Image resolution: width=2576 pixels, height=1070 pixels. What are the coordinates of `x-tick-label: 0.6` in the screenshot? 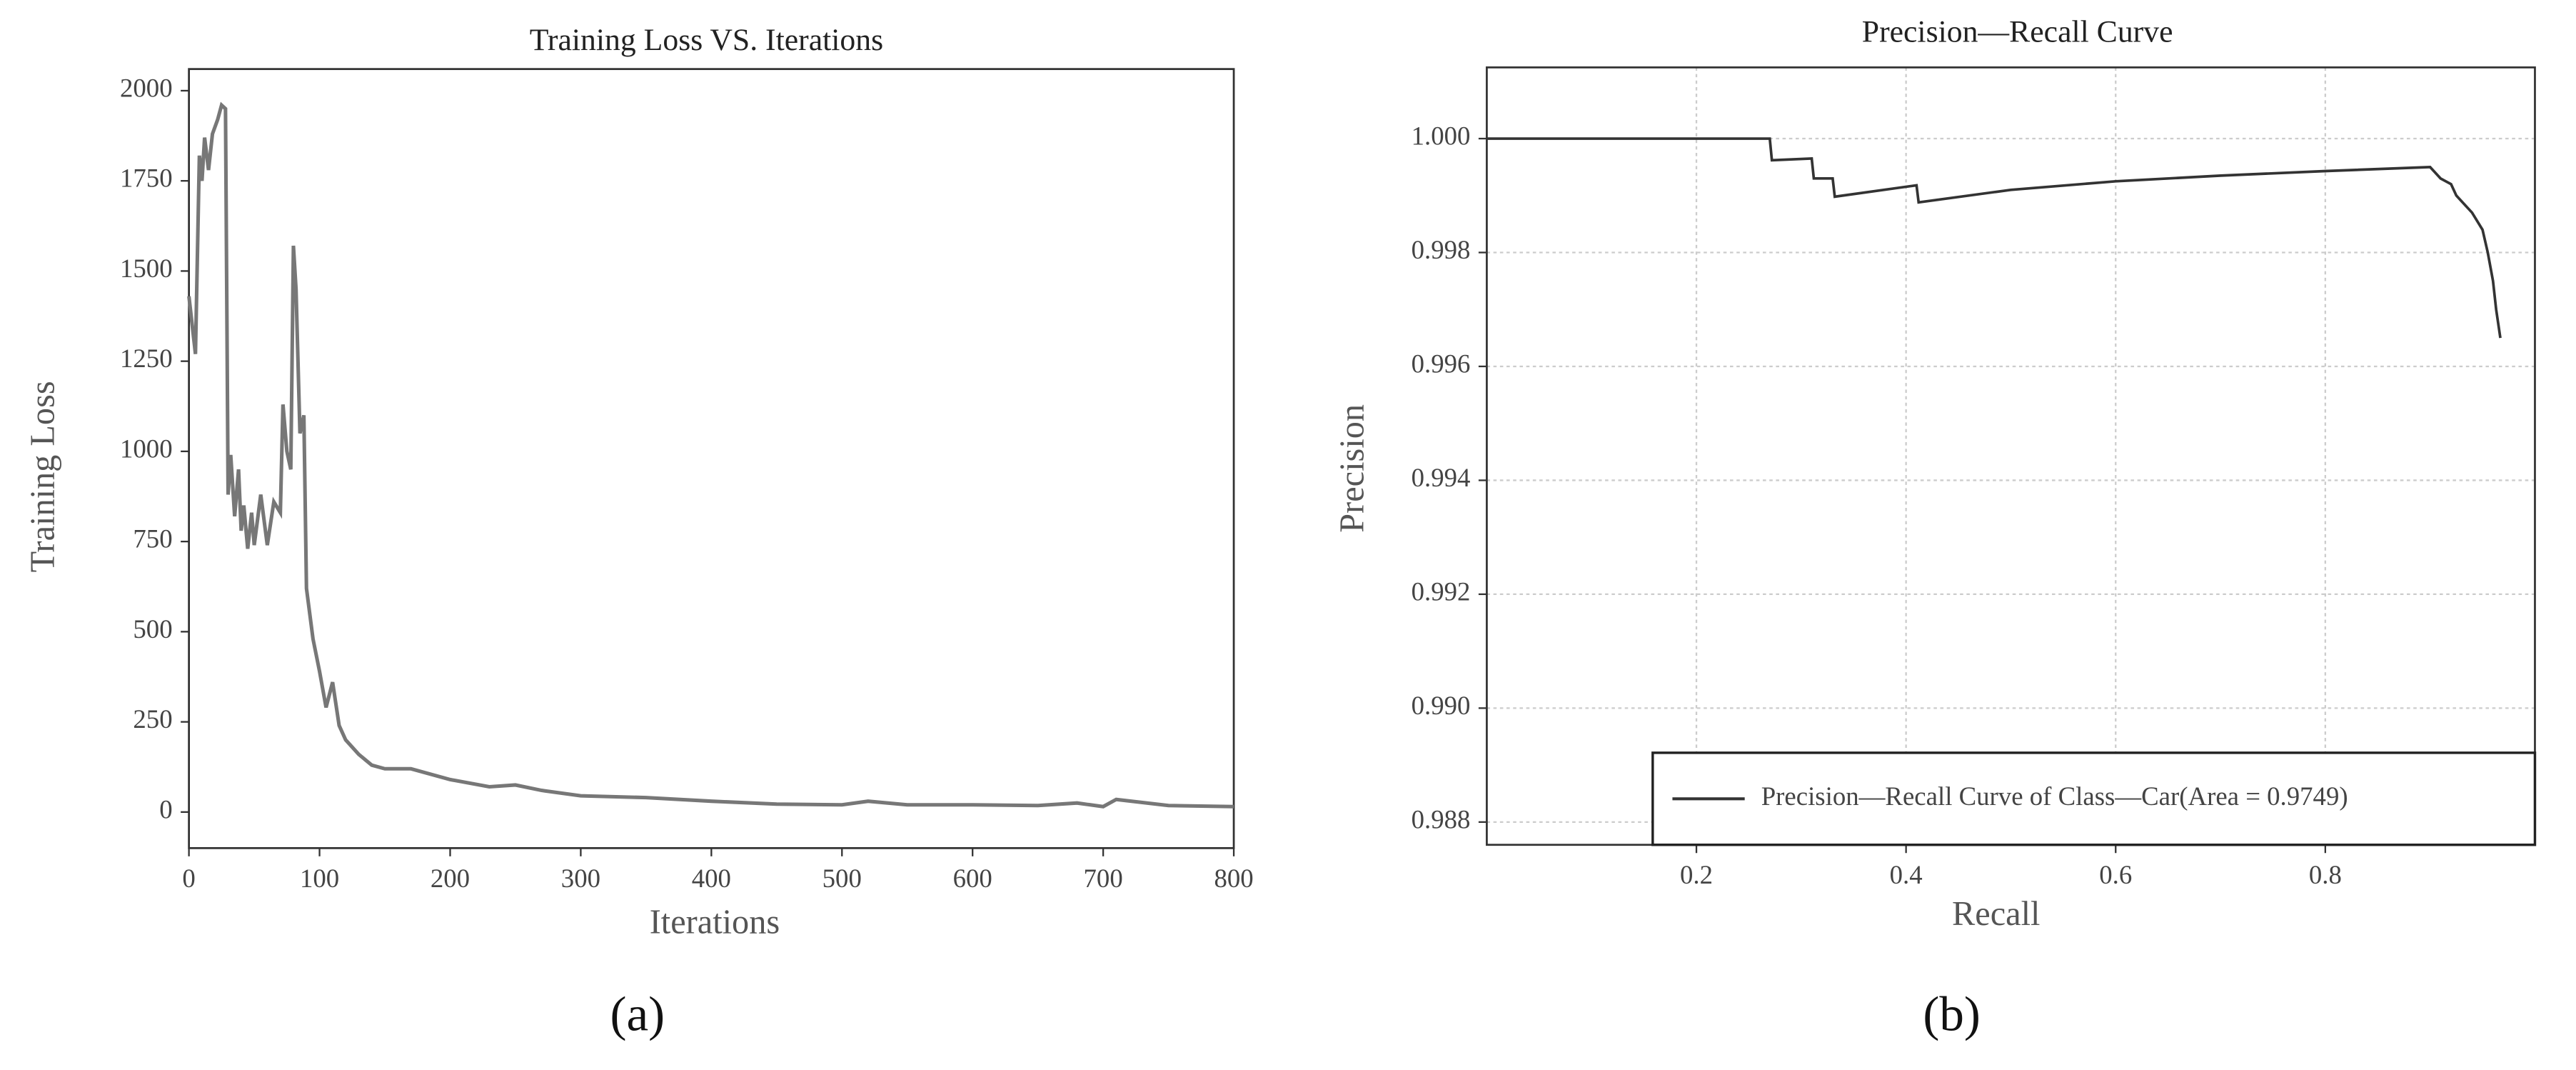 It's located at (2115, 874).